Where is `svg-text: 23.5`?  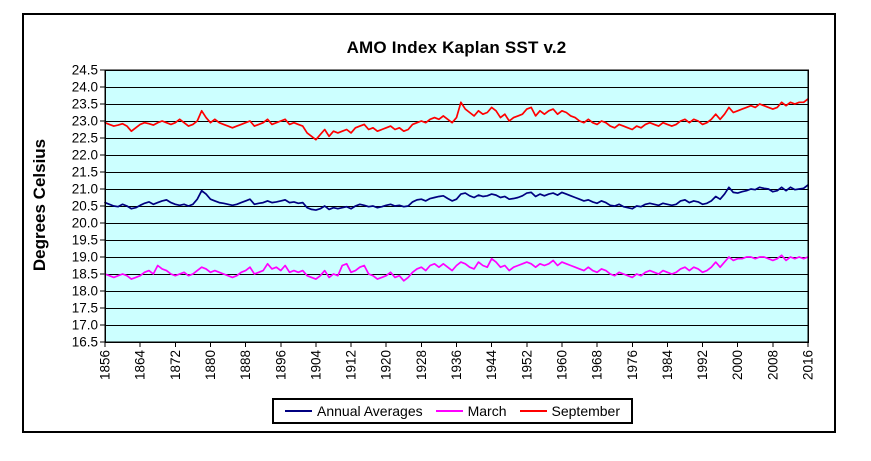 svg-text: 23.5 is located at coordinates (85, 104).